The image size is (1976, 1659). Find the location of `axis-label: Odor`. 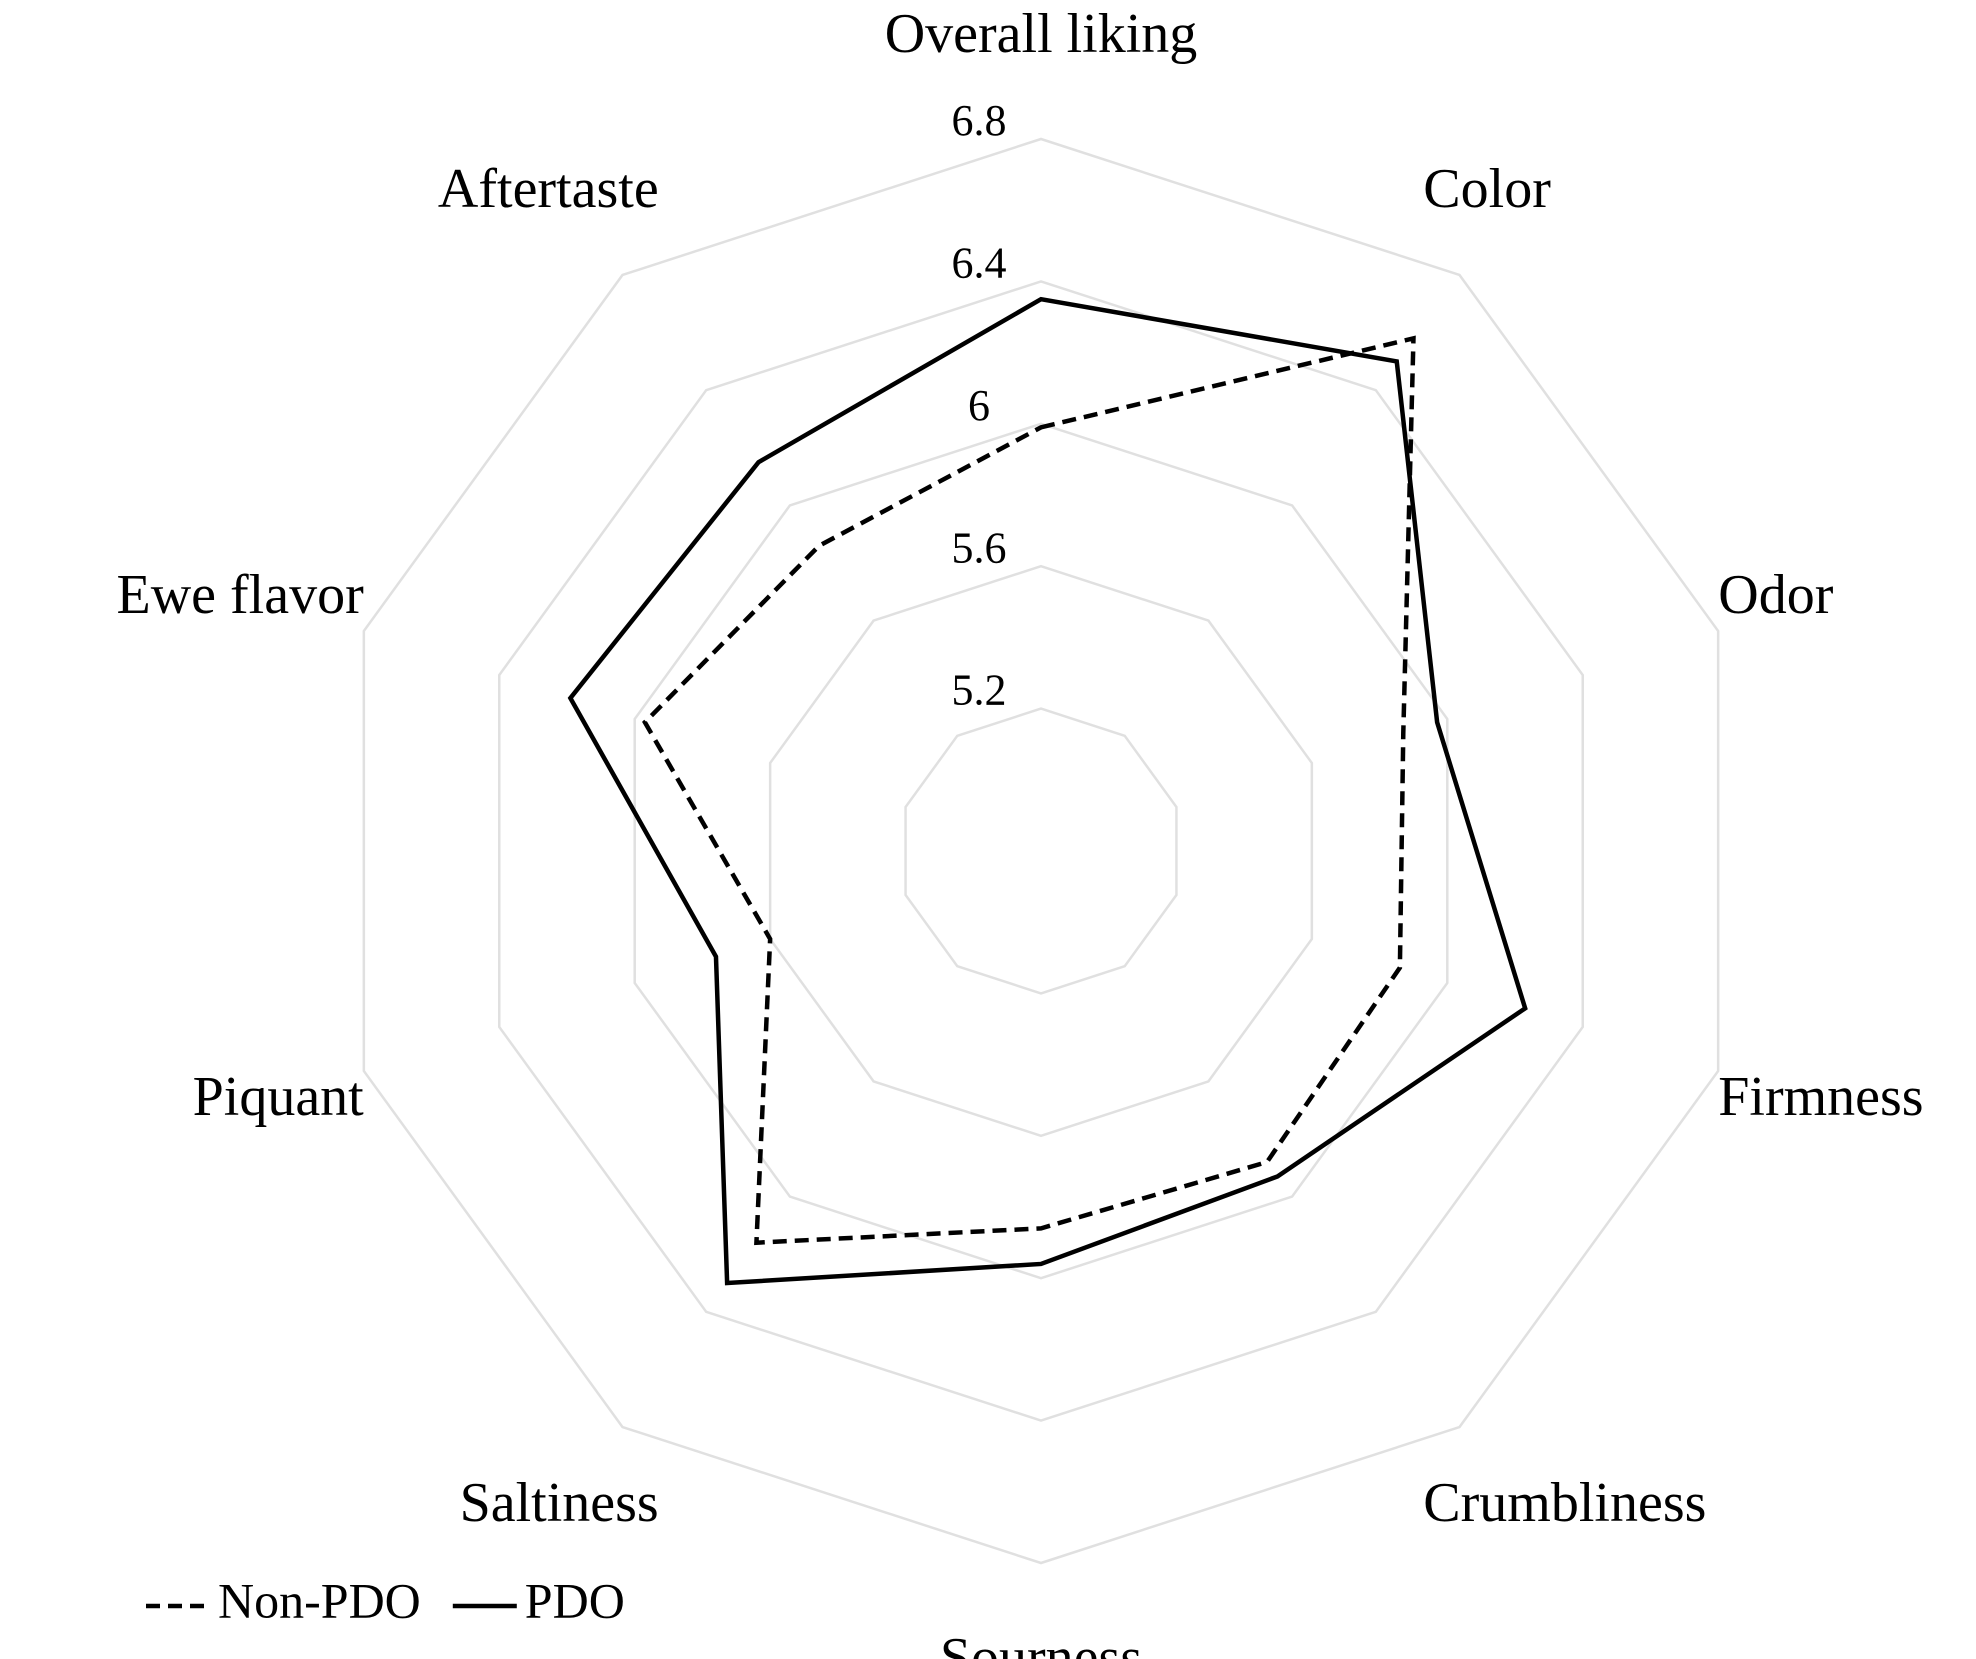

axis-label: Odor is located at coordinates (1775, 595).